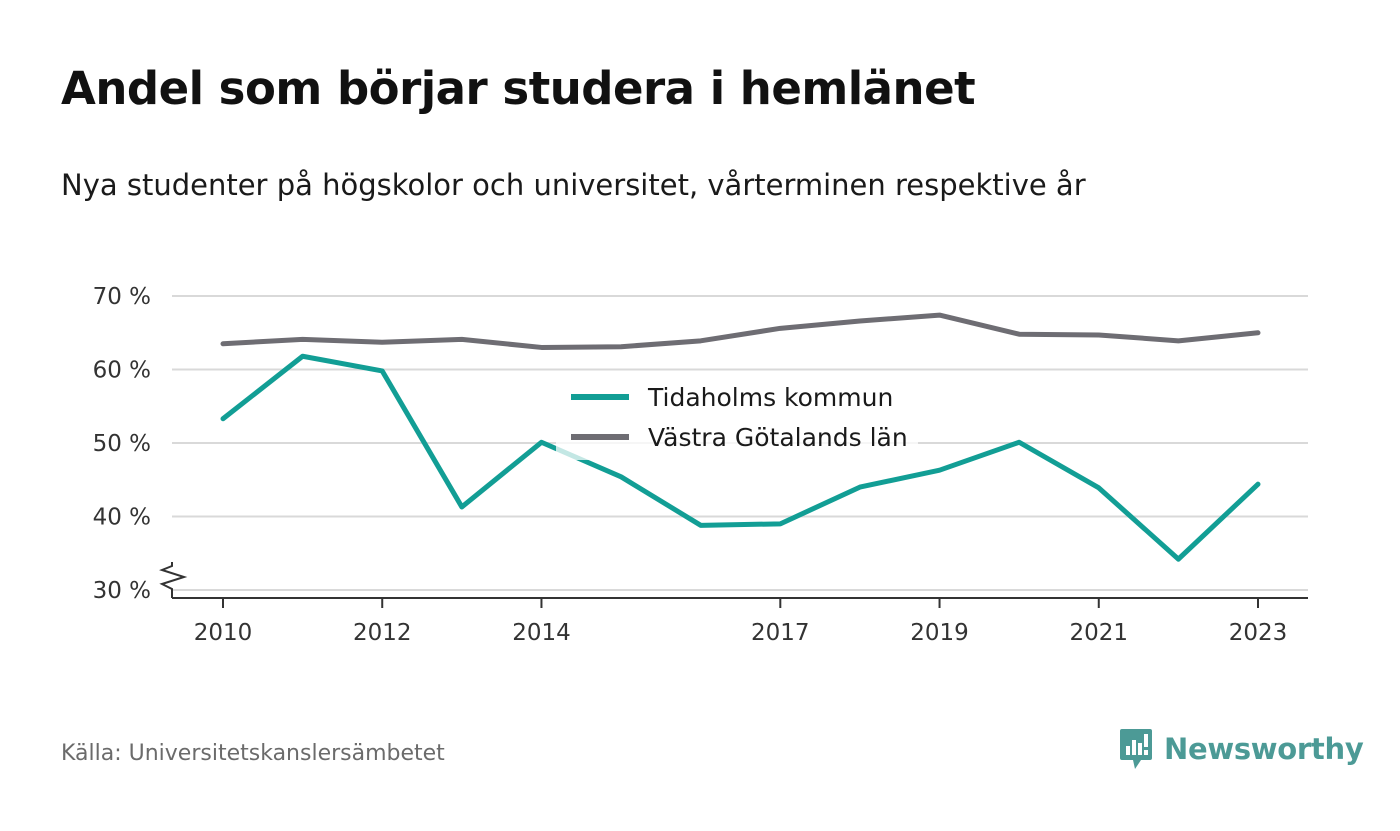 The height and width of the screenshot is (831, 1400). What do you see at coordinates (122, 371) in the screenshot?
I see `y-tick-label: 60 %` at bounding box center [122, 371].